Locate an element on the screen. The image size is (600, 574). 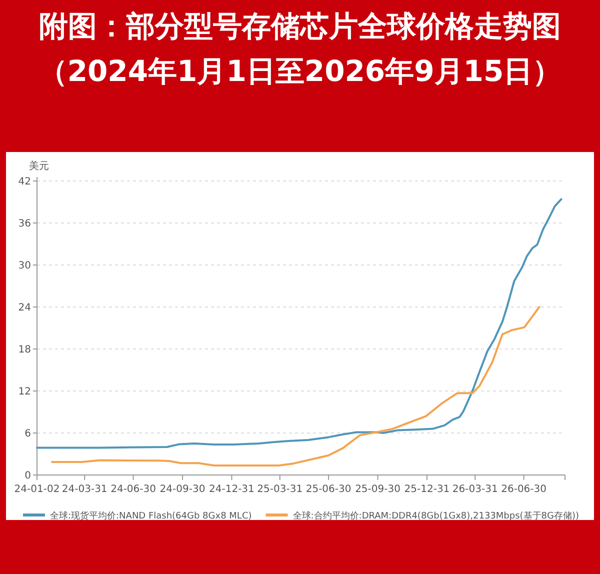
x-tick-label: 24-01-02 is located at coordinates (37, 489).